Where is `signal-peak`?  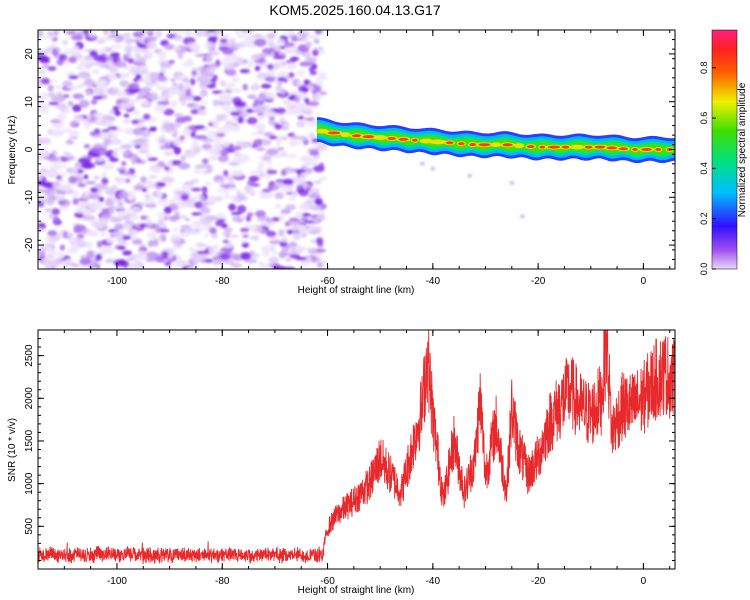
signal-peak is located at coordinates (380, 137).